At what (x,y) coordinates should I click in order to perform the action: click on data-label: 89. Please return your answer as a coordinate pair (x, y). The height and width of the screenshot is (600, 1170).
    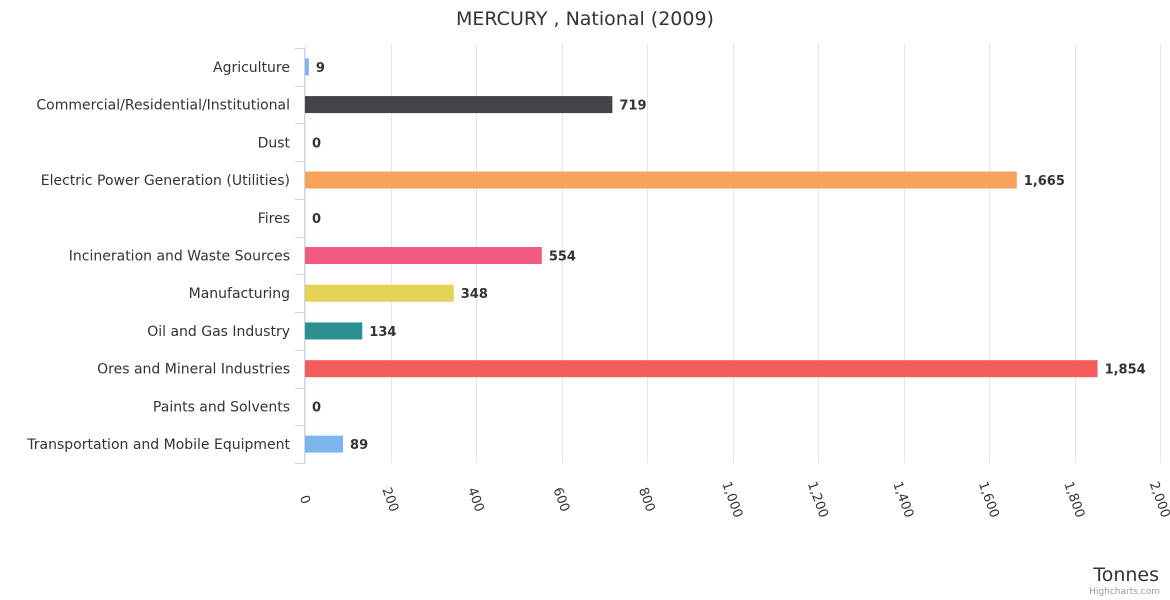
    Looking at the image, I should click on (359, 445).